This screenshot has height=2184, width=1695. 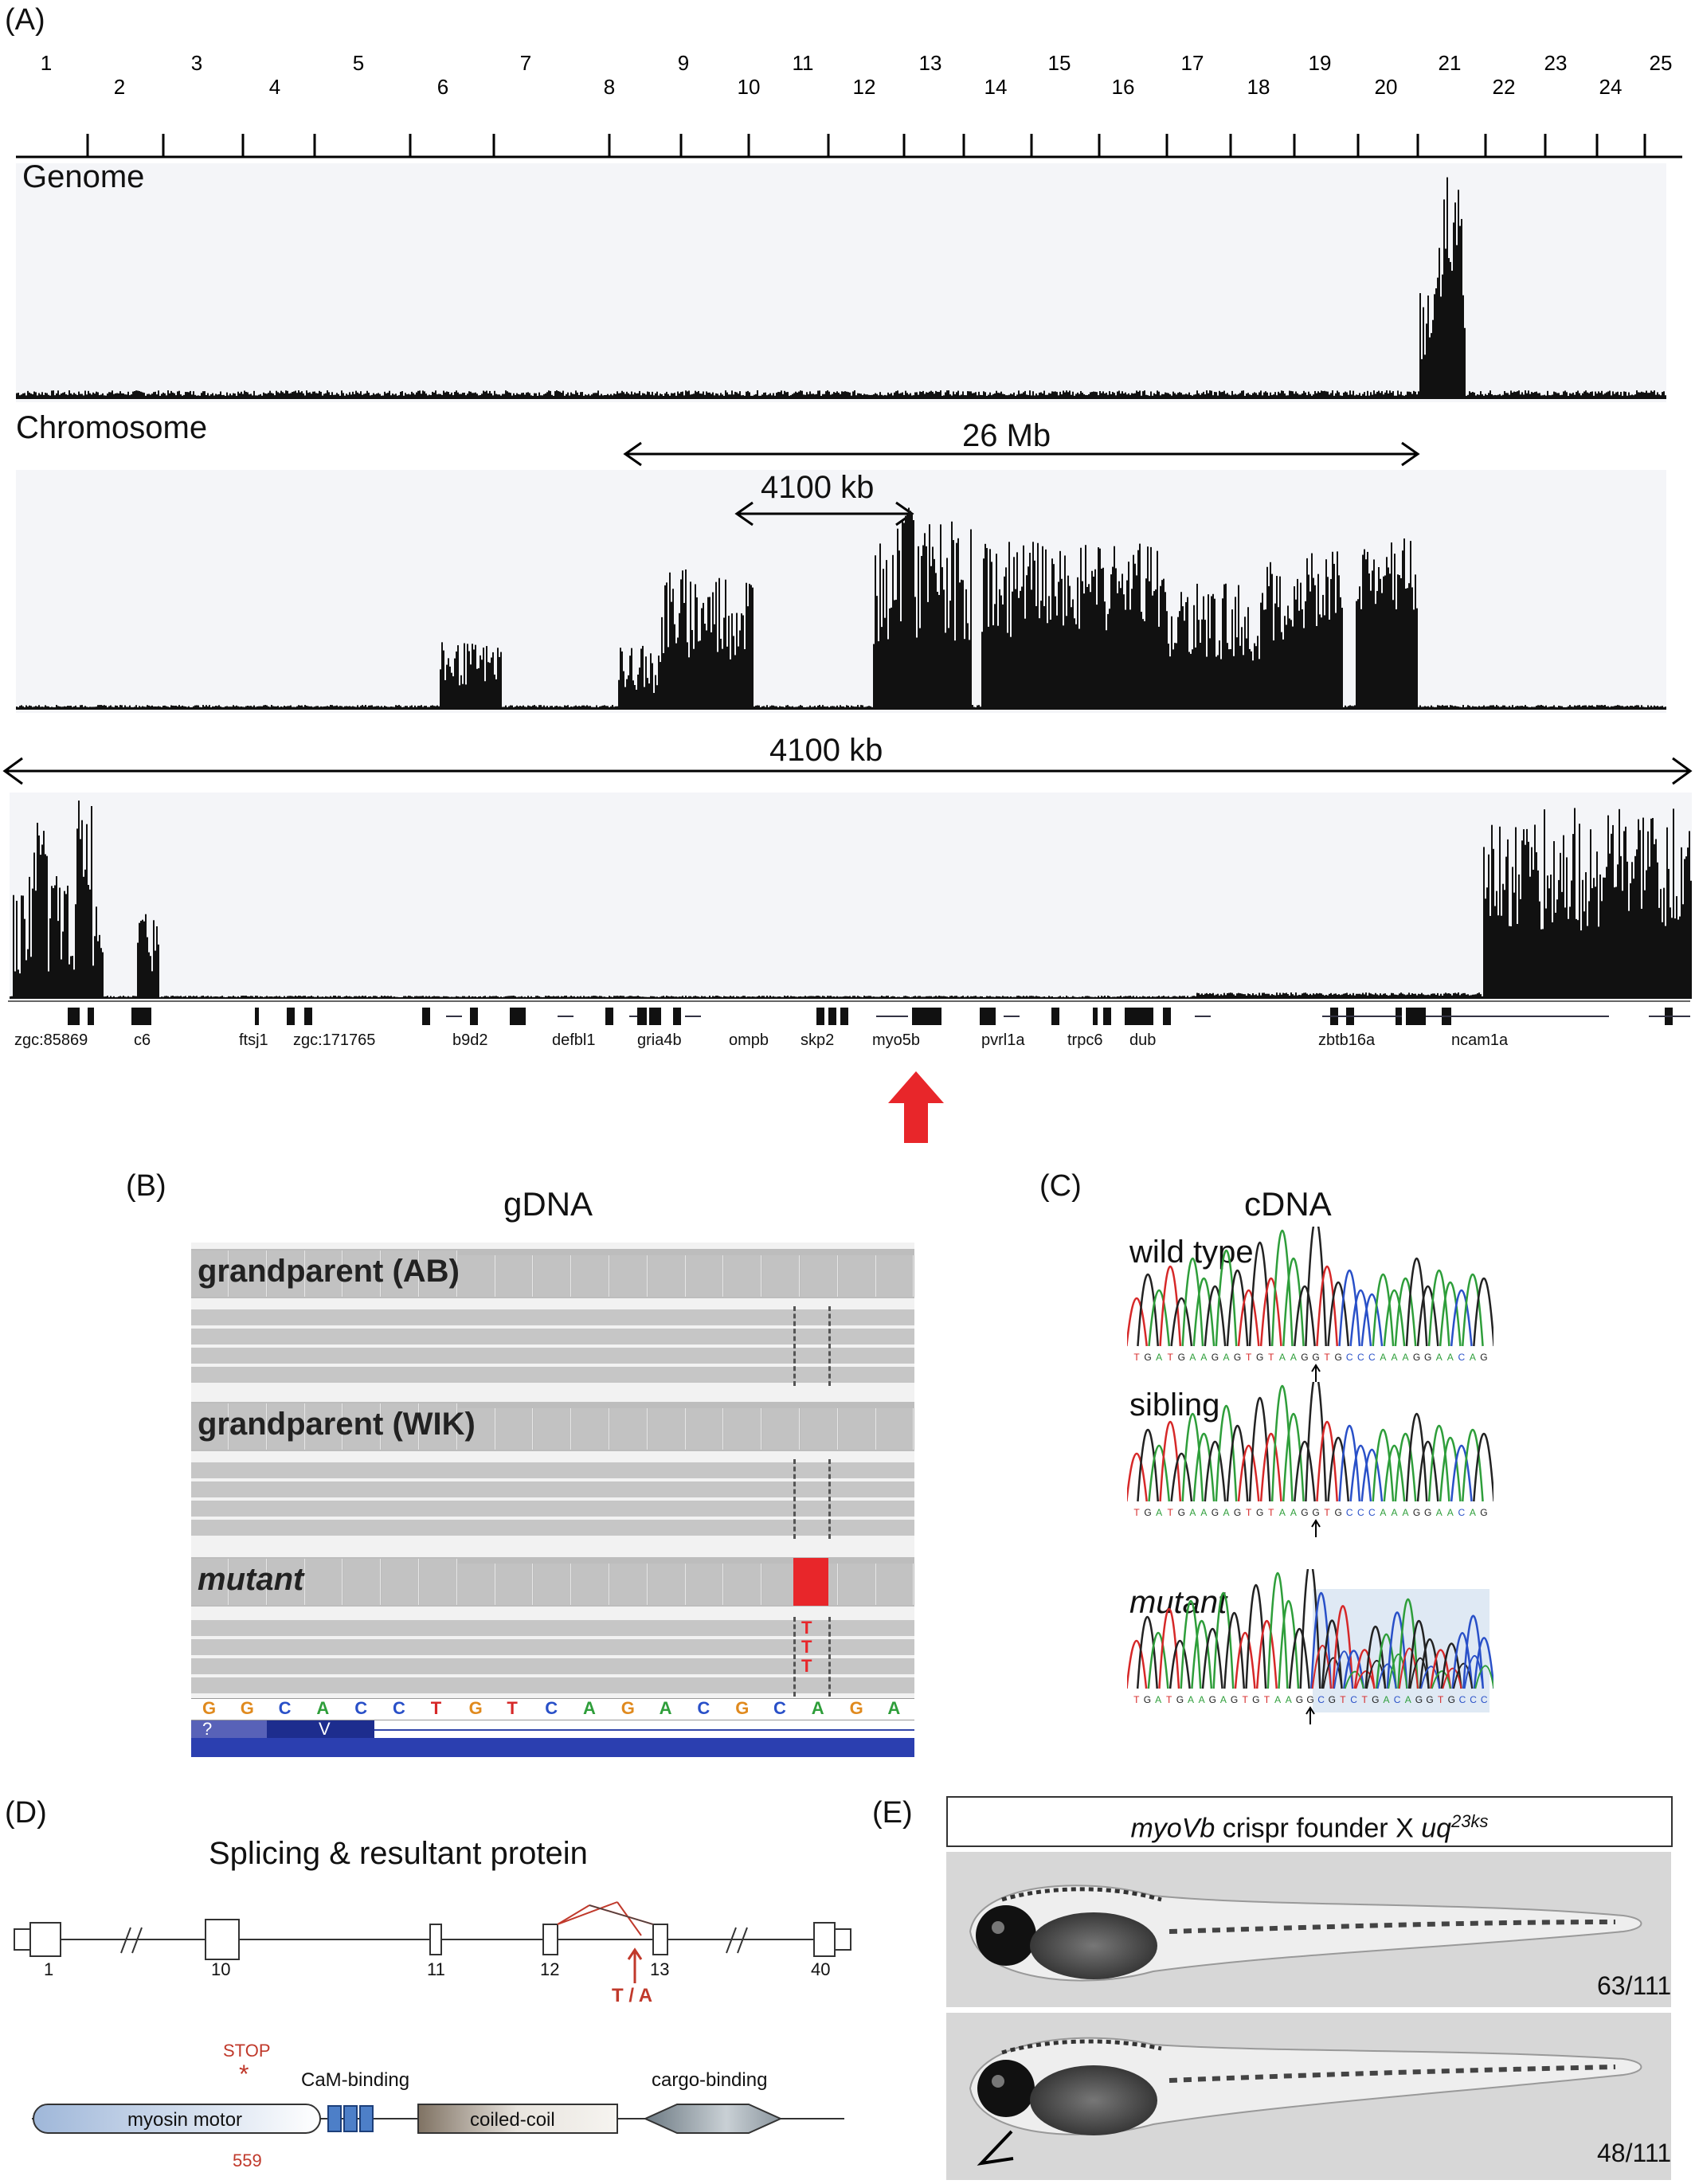 What do you see at coordinates (1309, 1821) in the screenshot?
I see `panel-e-header: myoVb crispr founder X uq23ks` at bounding box center [1309, 1821].